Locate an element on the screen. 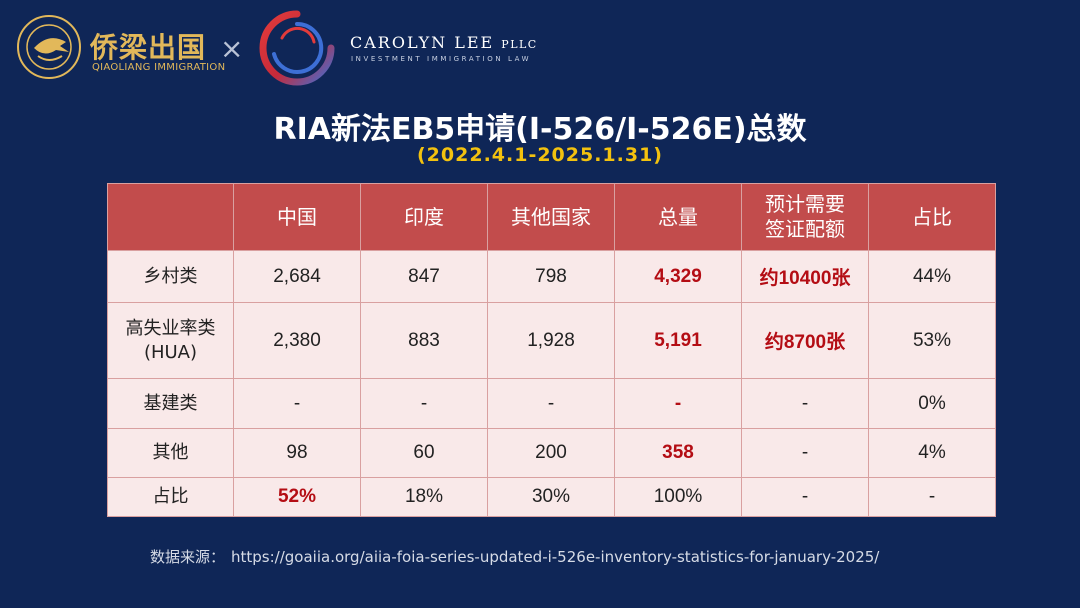 This screenshot has width=1080, height=608. cell-other: 200 is located at coordinates (551, 453).